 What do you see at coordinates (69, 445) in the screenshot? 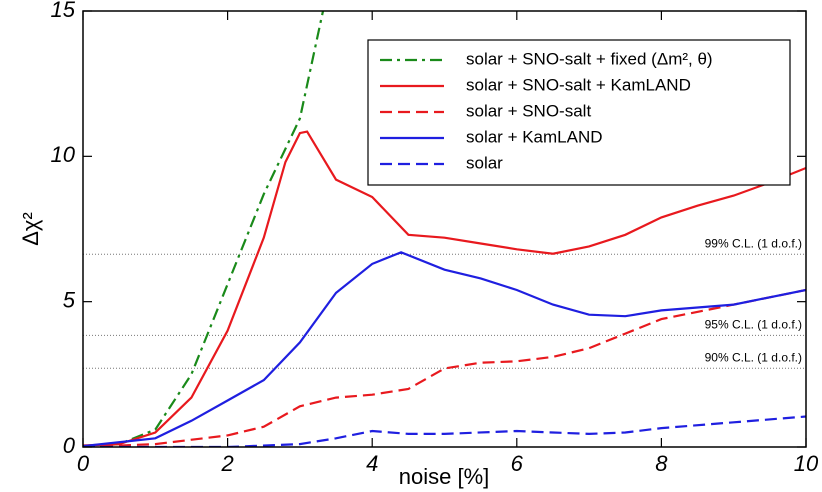
I see `y-tick-label: 0` at bounding box center [69, 445].